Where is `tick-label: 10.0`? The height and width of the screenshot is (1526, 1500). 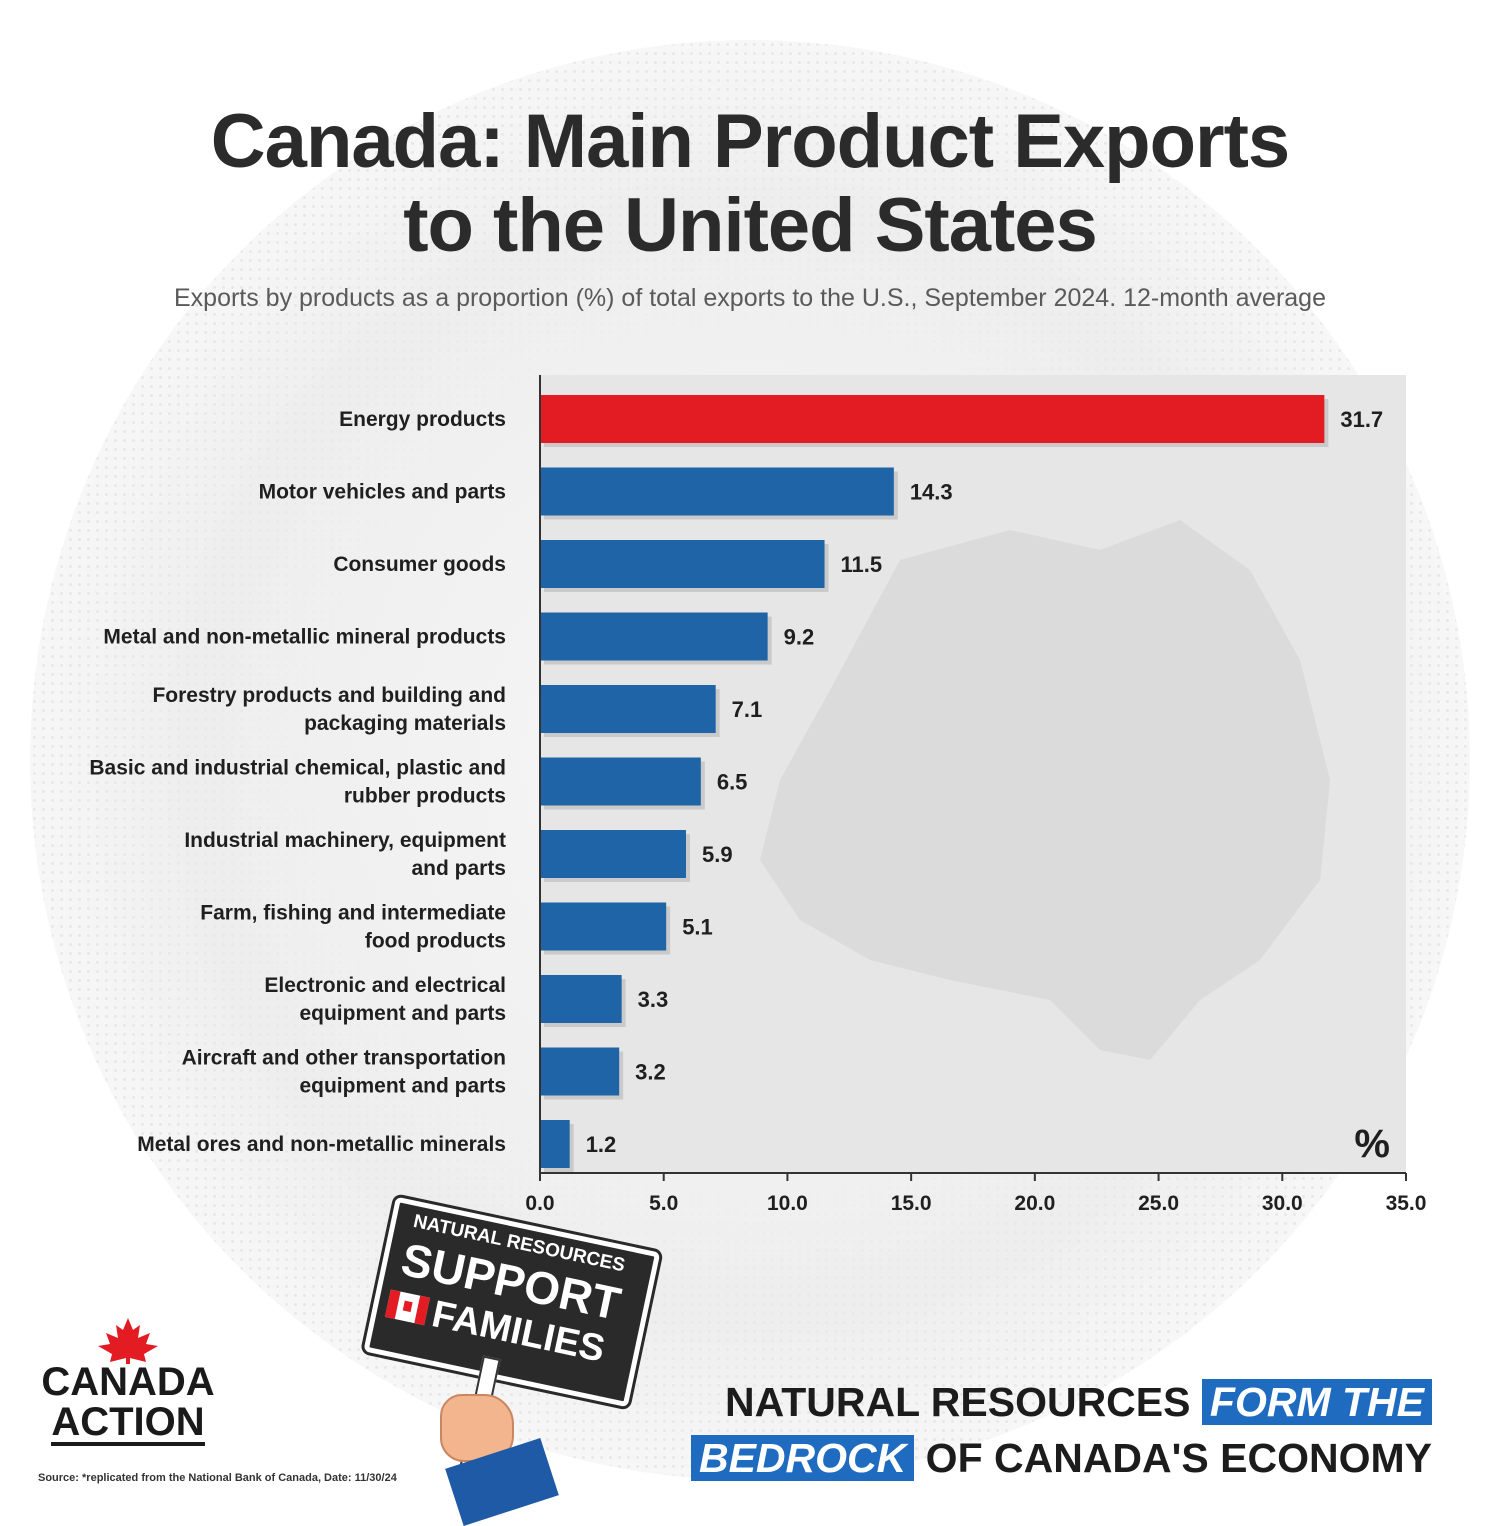 tick-label: 10.0 is located at coordinates (787, 1203).